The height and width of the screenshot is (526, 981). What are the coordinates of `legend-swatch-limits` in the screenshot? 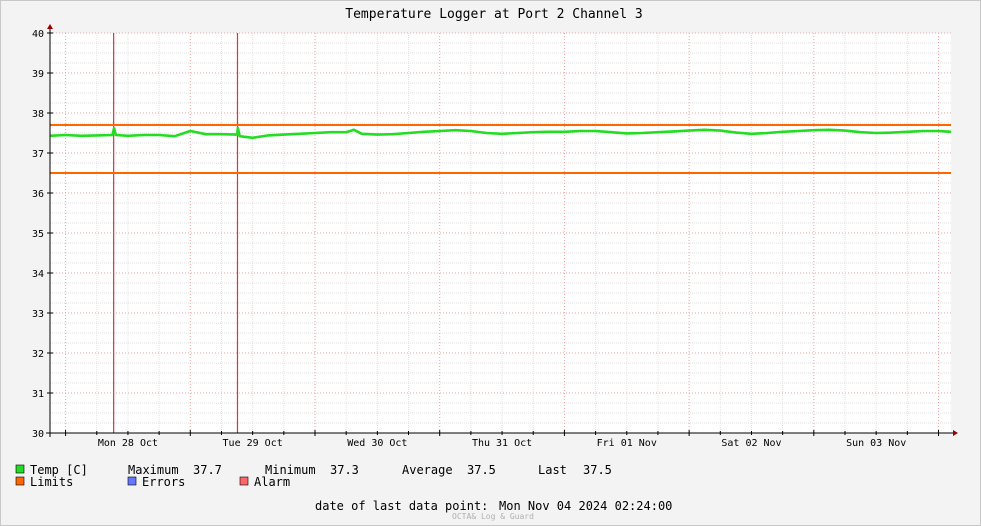 It's located at (20, 481).